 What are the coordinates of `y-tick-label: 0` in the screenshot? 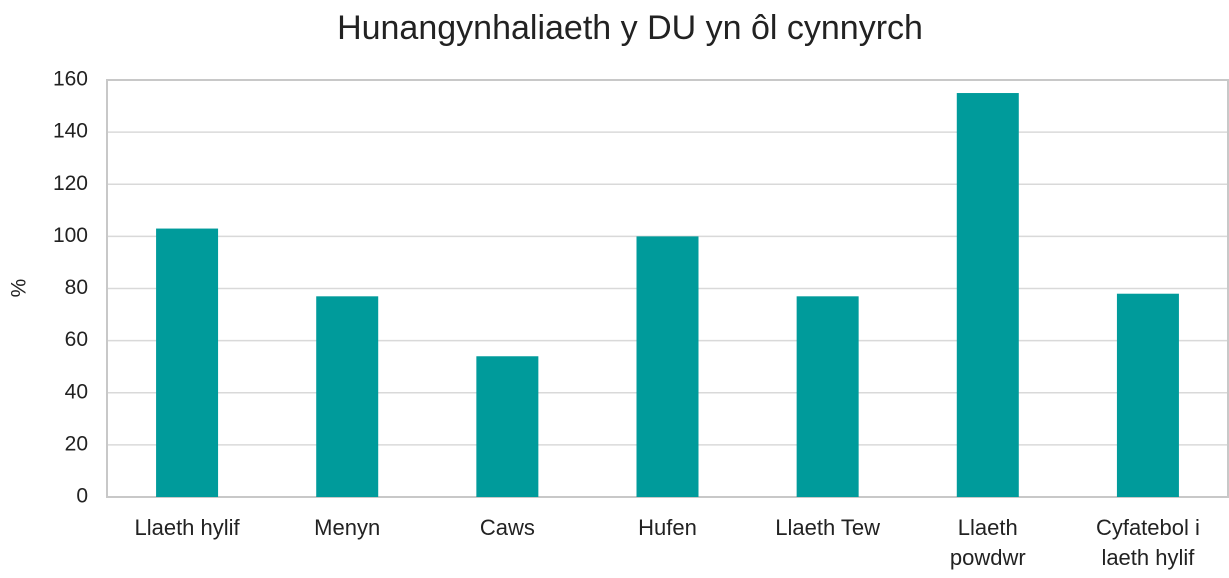 It's located at (82, 496).